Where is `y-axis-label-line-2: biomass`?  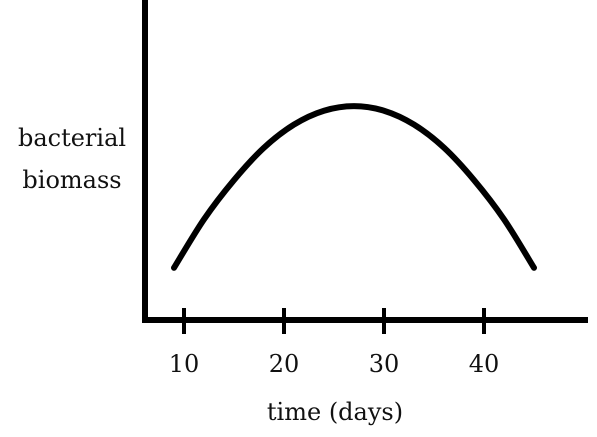
y-axis-label-line-2: biomass is located at coordinates (71, 180).